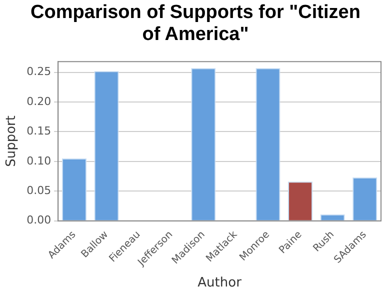  What do you see at coordinates (12, 141) in the screenshot?
I see `y-axis-title: Support` at bounding box center [12, 141].